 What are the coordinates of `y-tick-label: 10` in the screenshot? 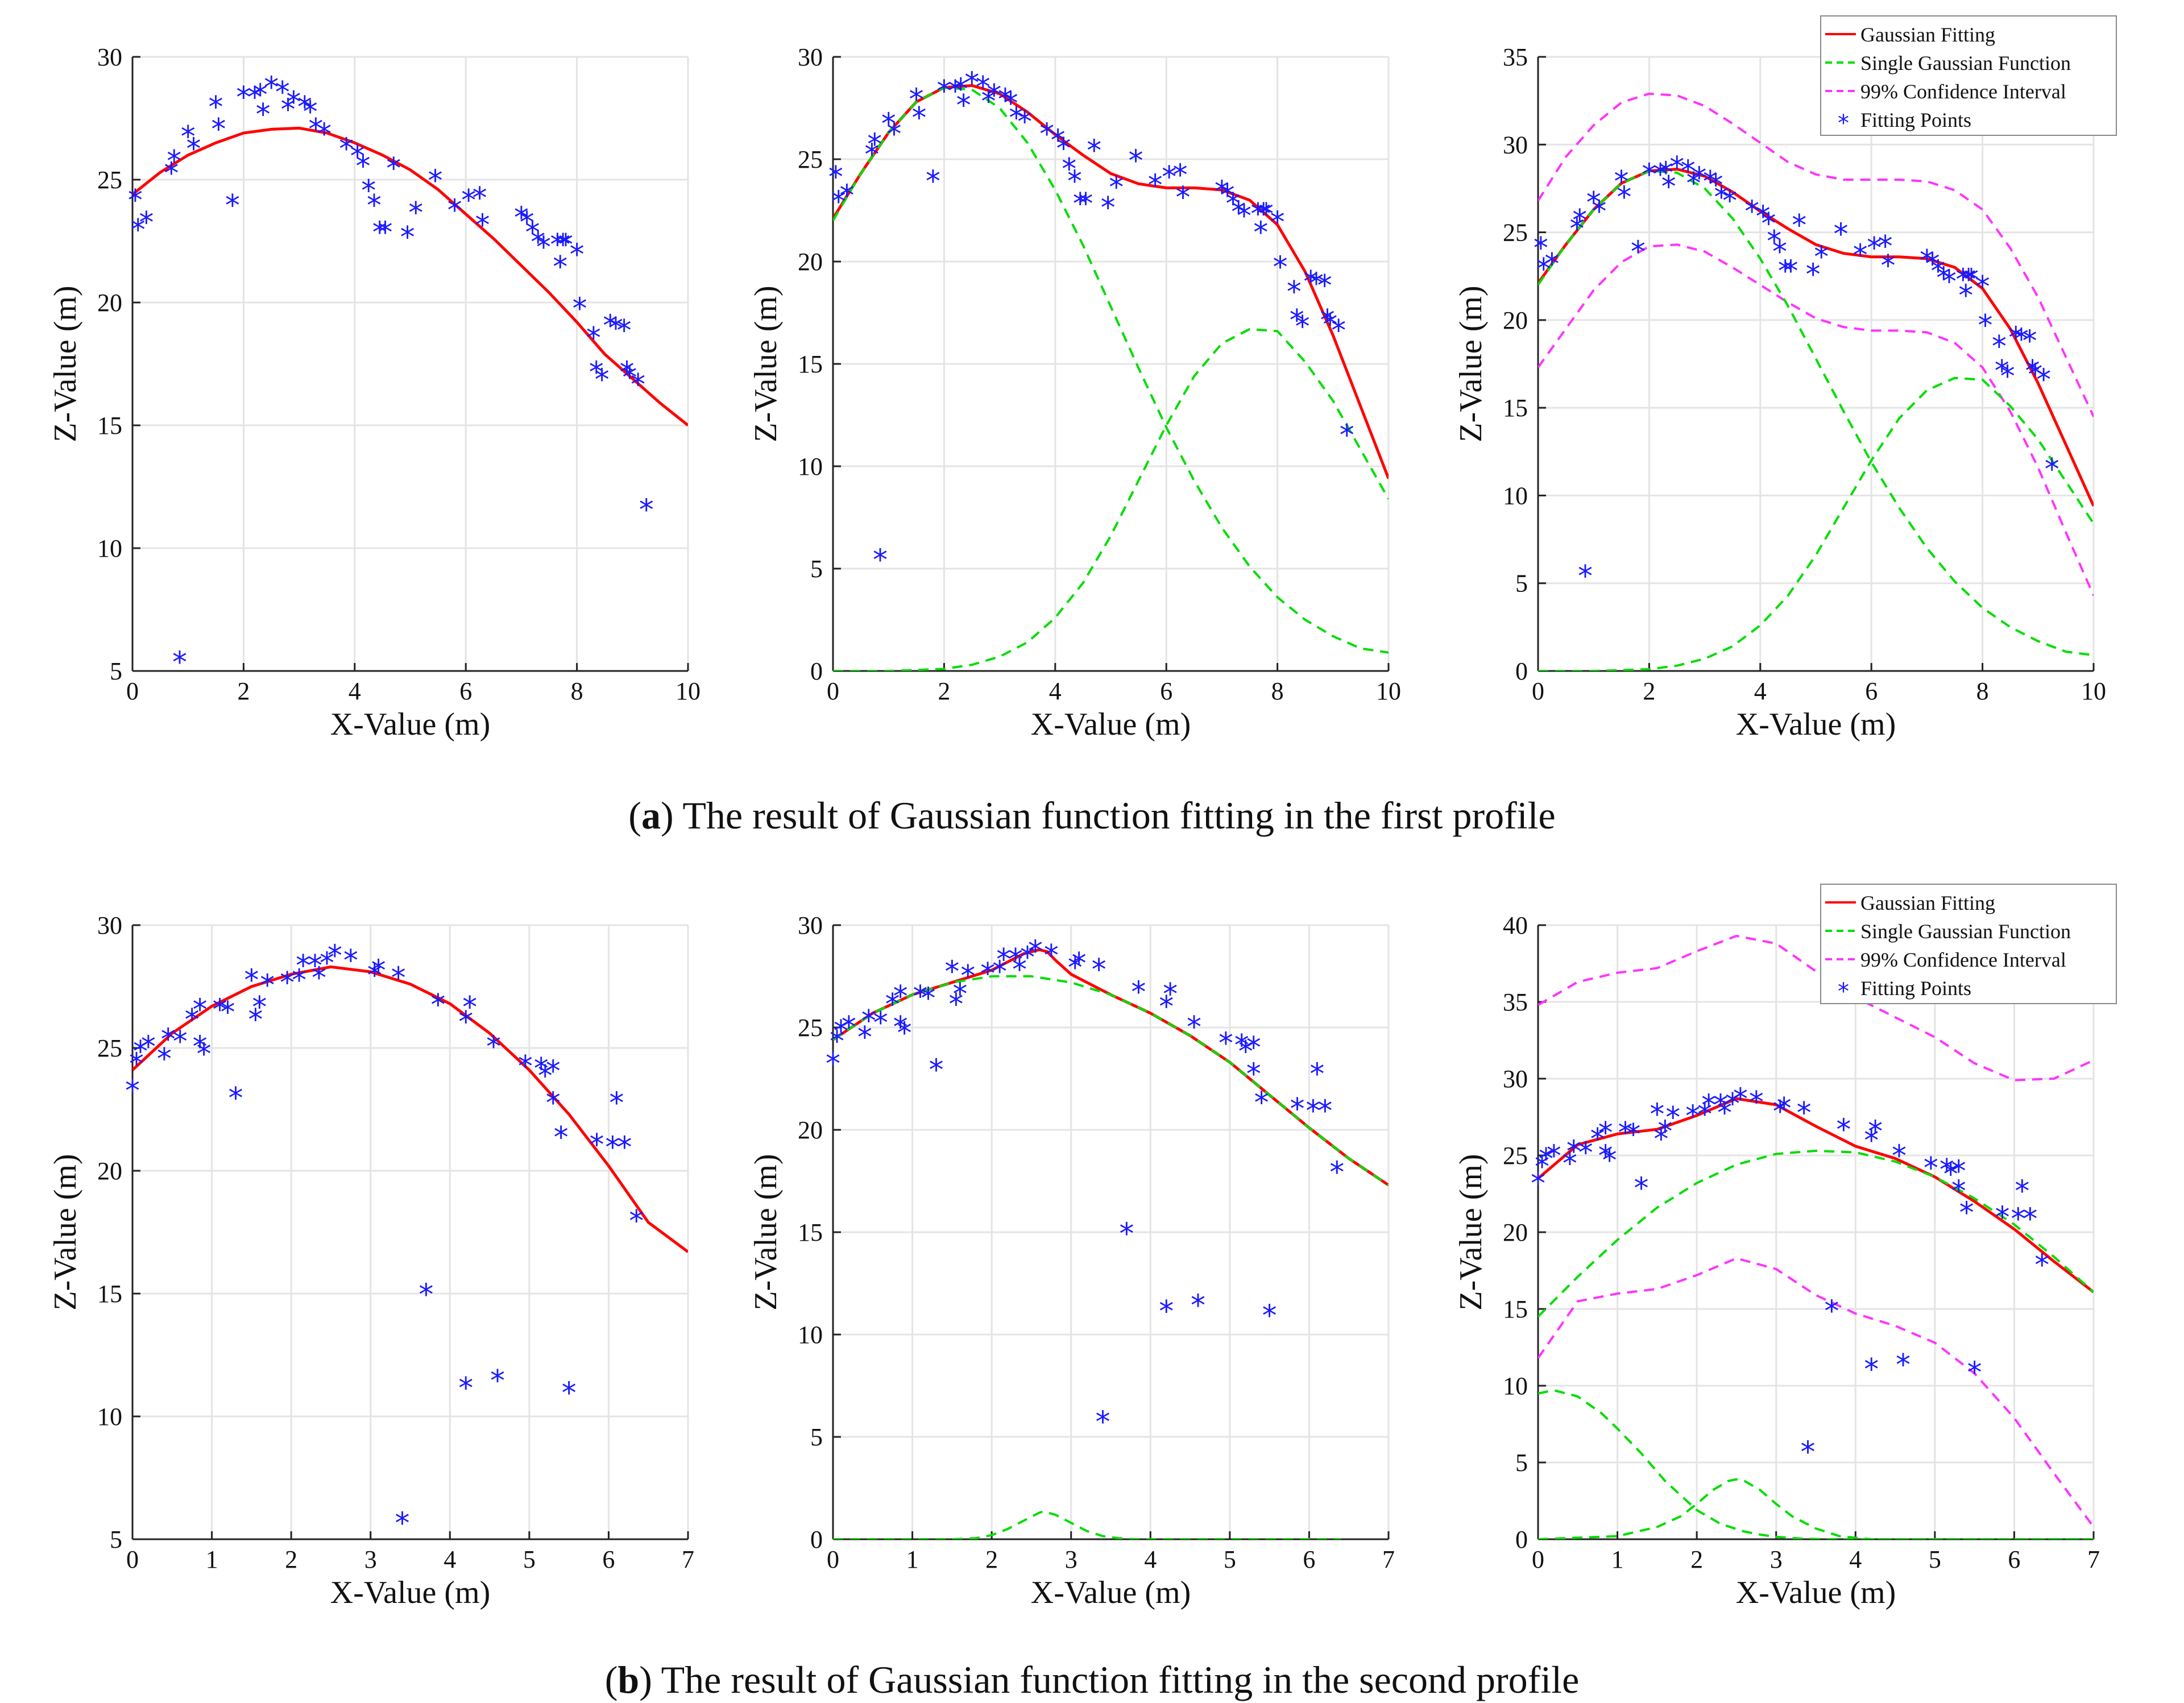 It's located at (1515, 495).